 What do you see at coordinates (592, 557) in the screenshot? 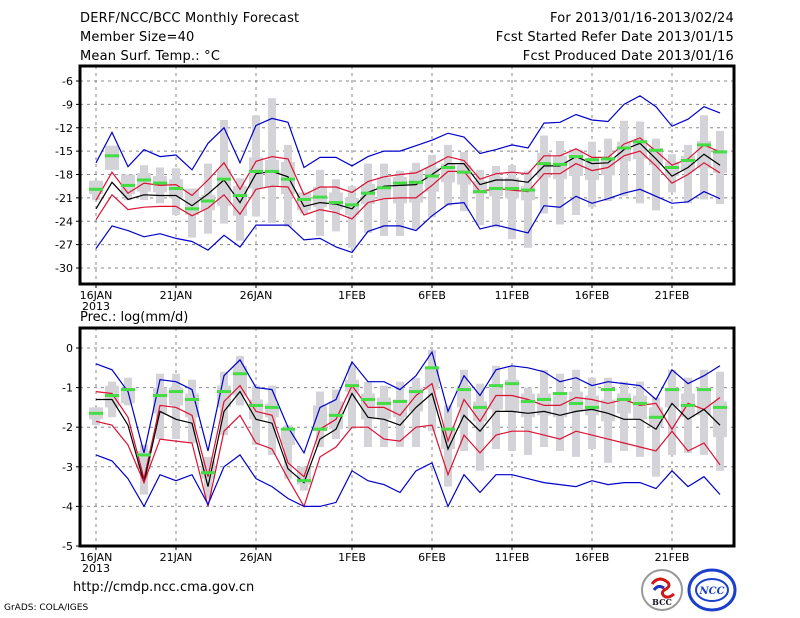
I see `x-tick-label: 16FEB` at bounding box center [592, 557].